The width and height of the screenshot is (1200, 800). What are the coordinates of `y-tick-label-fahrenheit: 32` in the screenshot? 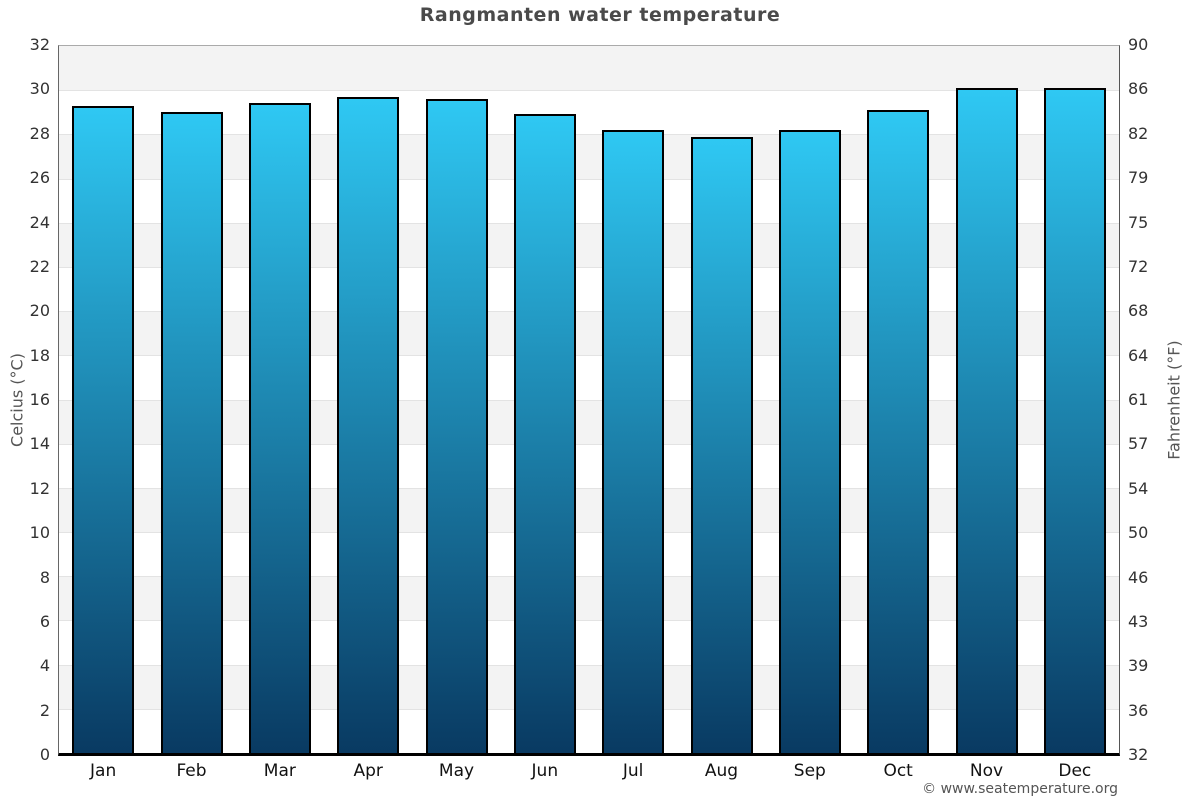 It's located at (1138, 754).